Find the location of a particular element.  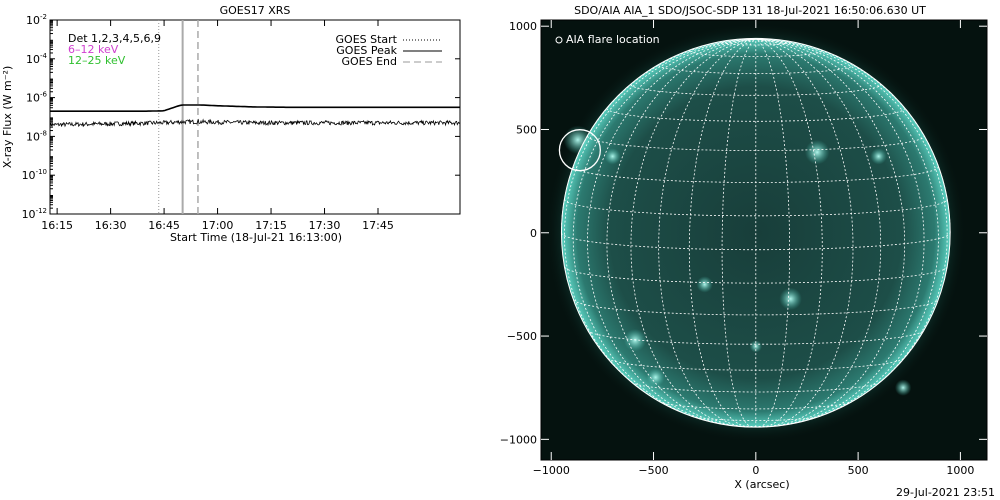

goes-y-tick-label: 10⁻⁸ is located at coordinates (36, 136).